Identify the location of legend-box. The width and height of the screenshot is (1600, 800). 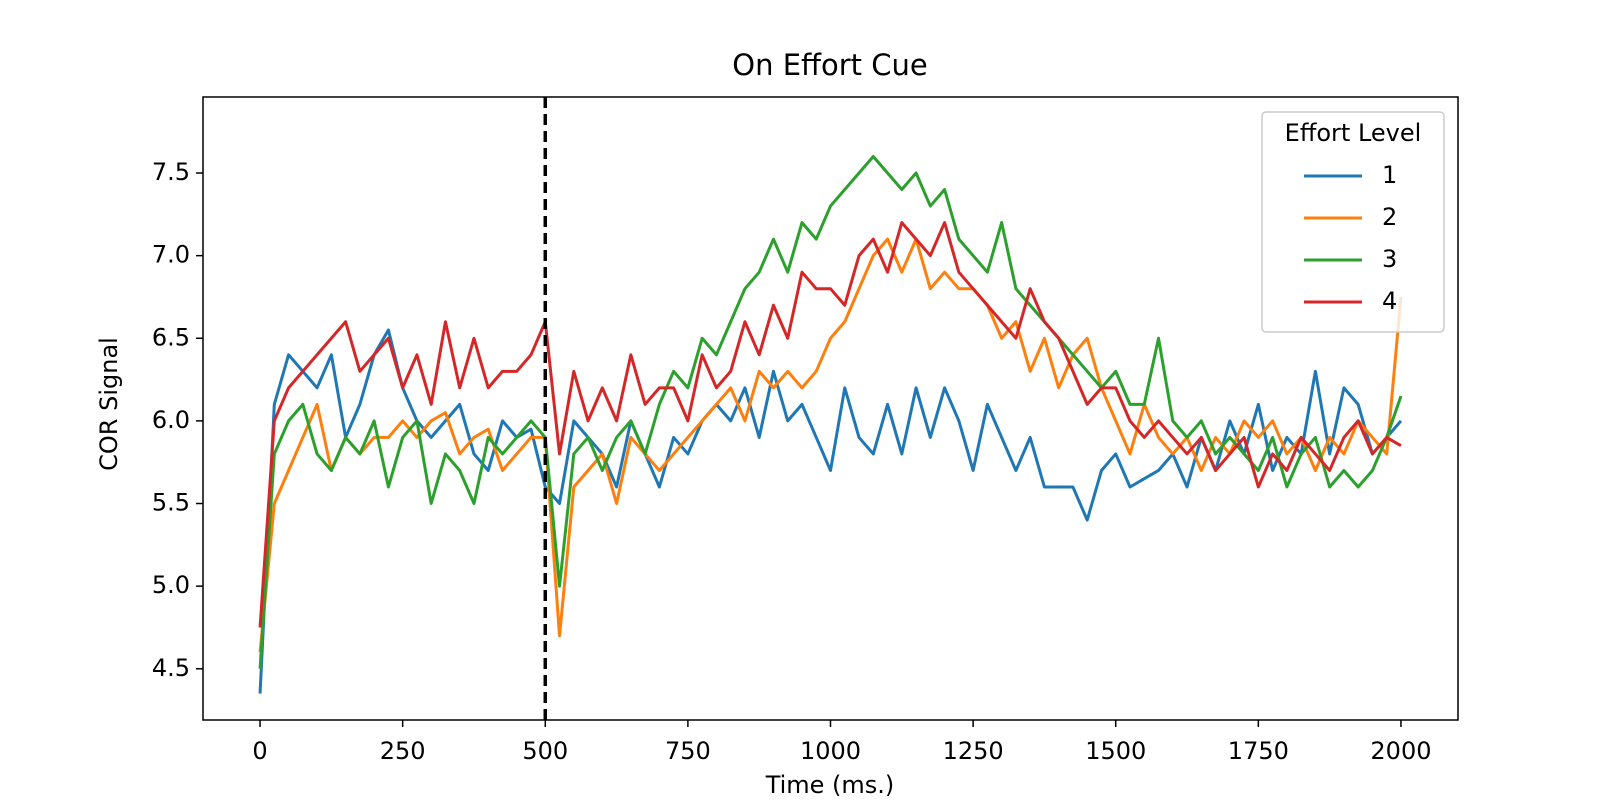
(1353, 222).